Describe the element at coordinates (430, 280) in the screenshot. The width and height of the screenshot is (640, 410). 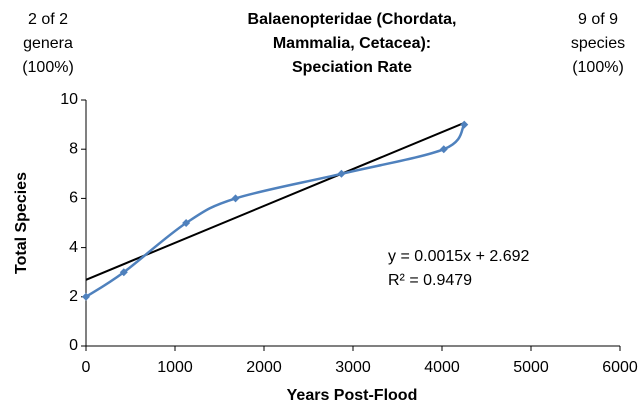
I see `annotation: R² = 0.9479` at that location.